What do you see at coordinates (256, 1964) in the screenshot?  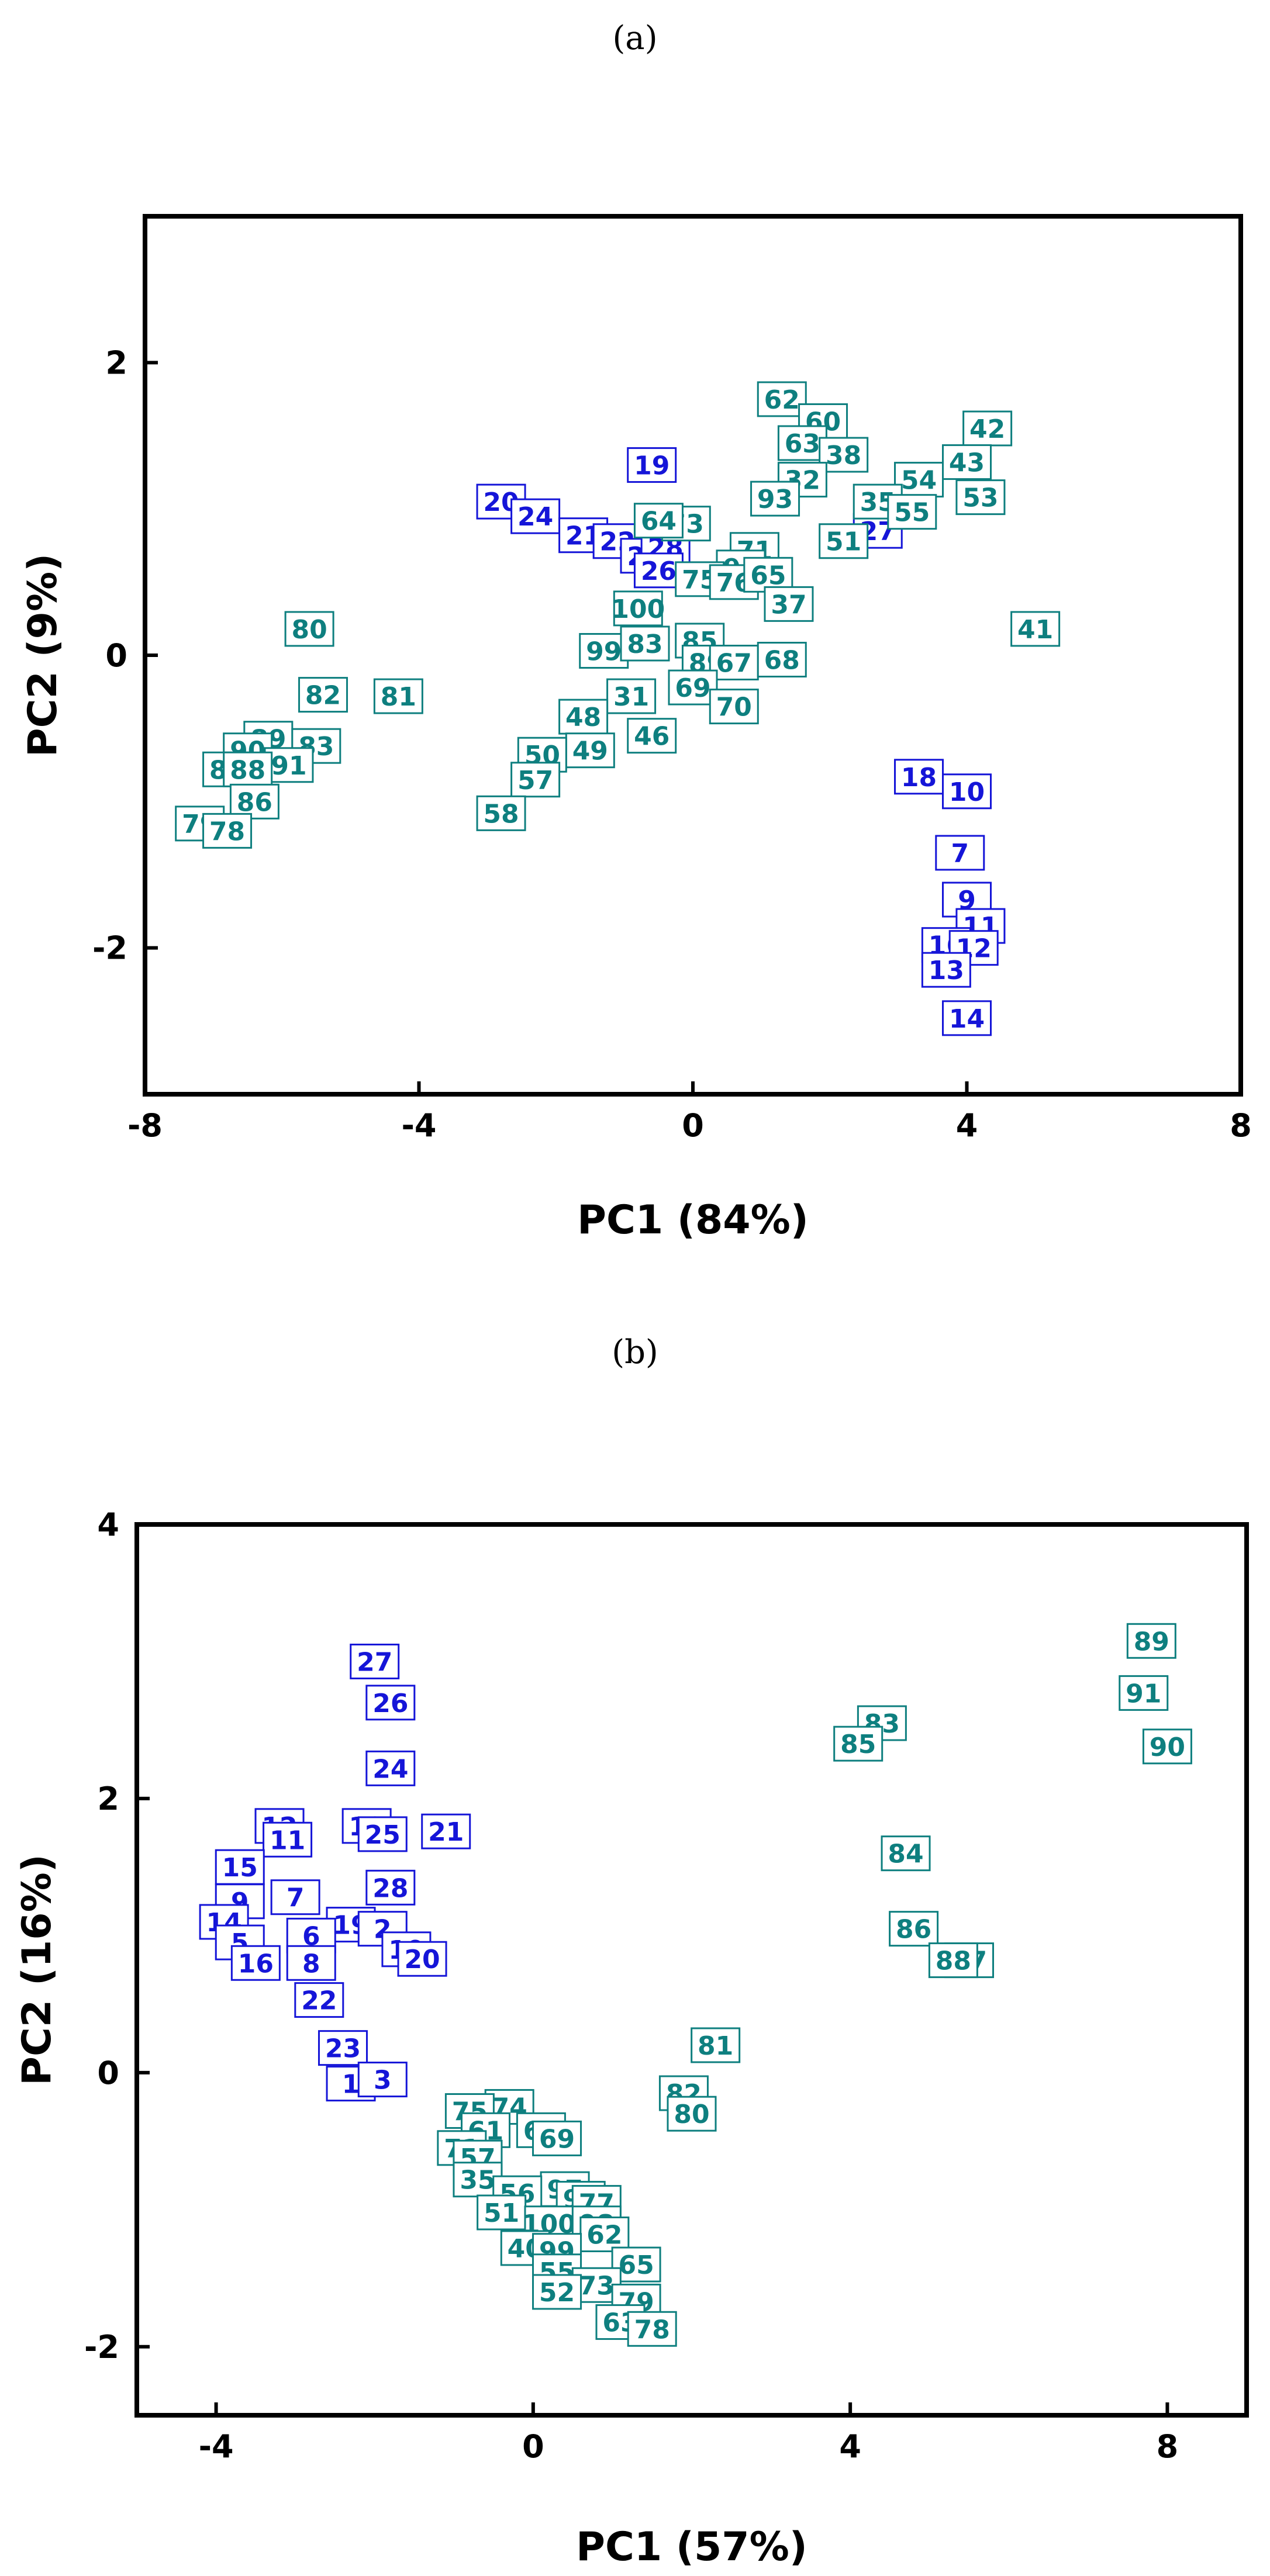 I see `point-label: 16` at bounding box center [256, 1964].